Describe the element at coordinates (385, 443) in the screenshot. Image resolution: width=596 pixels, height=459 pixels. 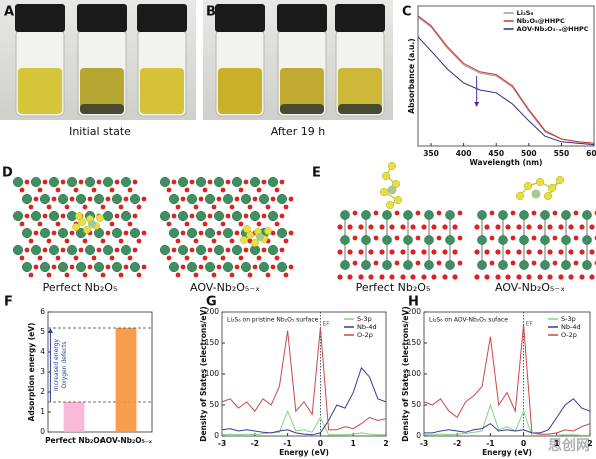
I see `x-tick-label: 2` at that location.